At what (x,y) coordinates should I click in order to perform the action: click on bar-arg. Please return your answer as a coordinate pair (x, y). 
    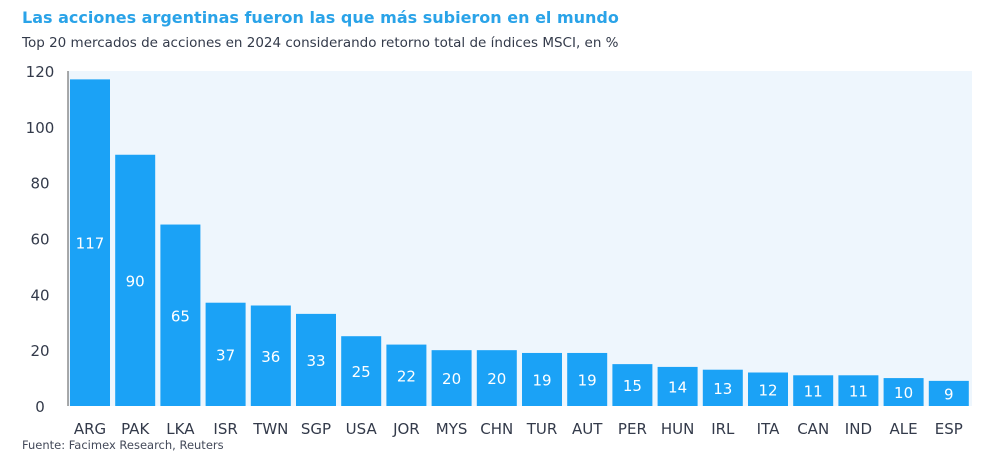
    Looking at the image, I should click on (90, 242).